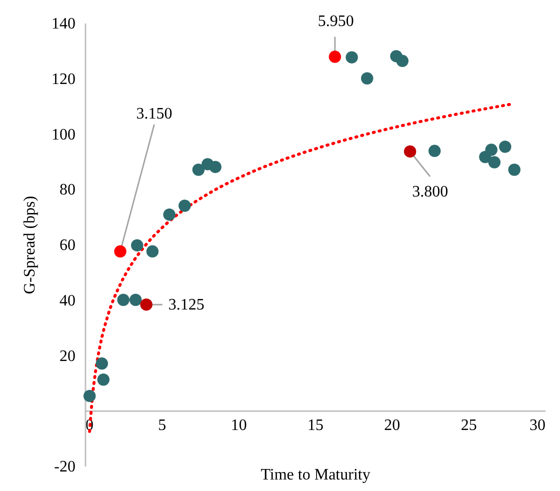 The width and height of the screenshot is (560, 491). What do you see at coordinates (30, 245) in the screenshot?
I see `y-axis-title: G-Spread (bps)` at bounding box center [30, 245].